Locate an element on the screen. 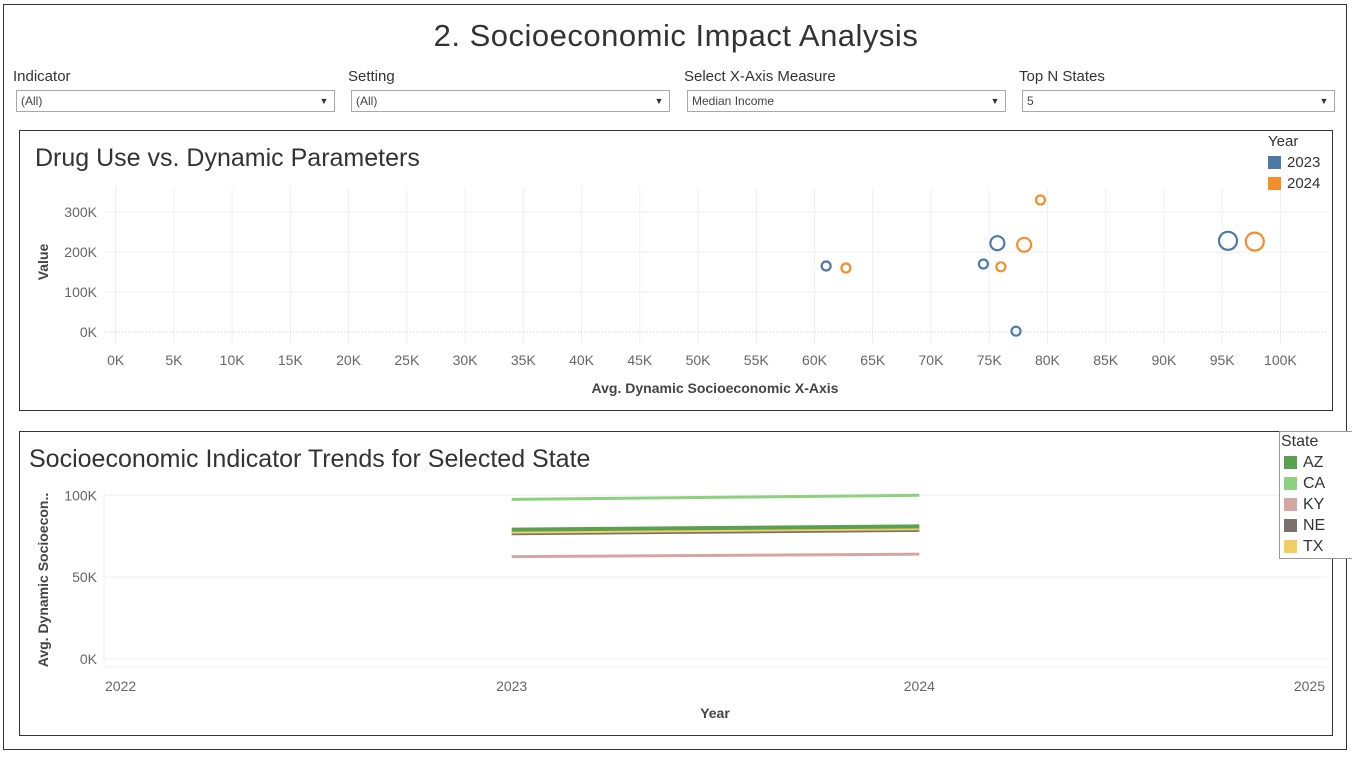  filter-indicator: Indicator (All) ▼ is located at coordinates (174, 90).